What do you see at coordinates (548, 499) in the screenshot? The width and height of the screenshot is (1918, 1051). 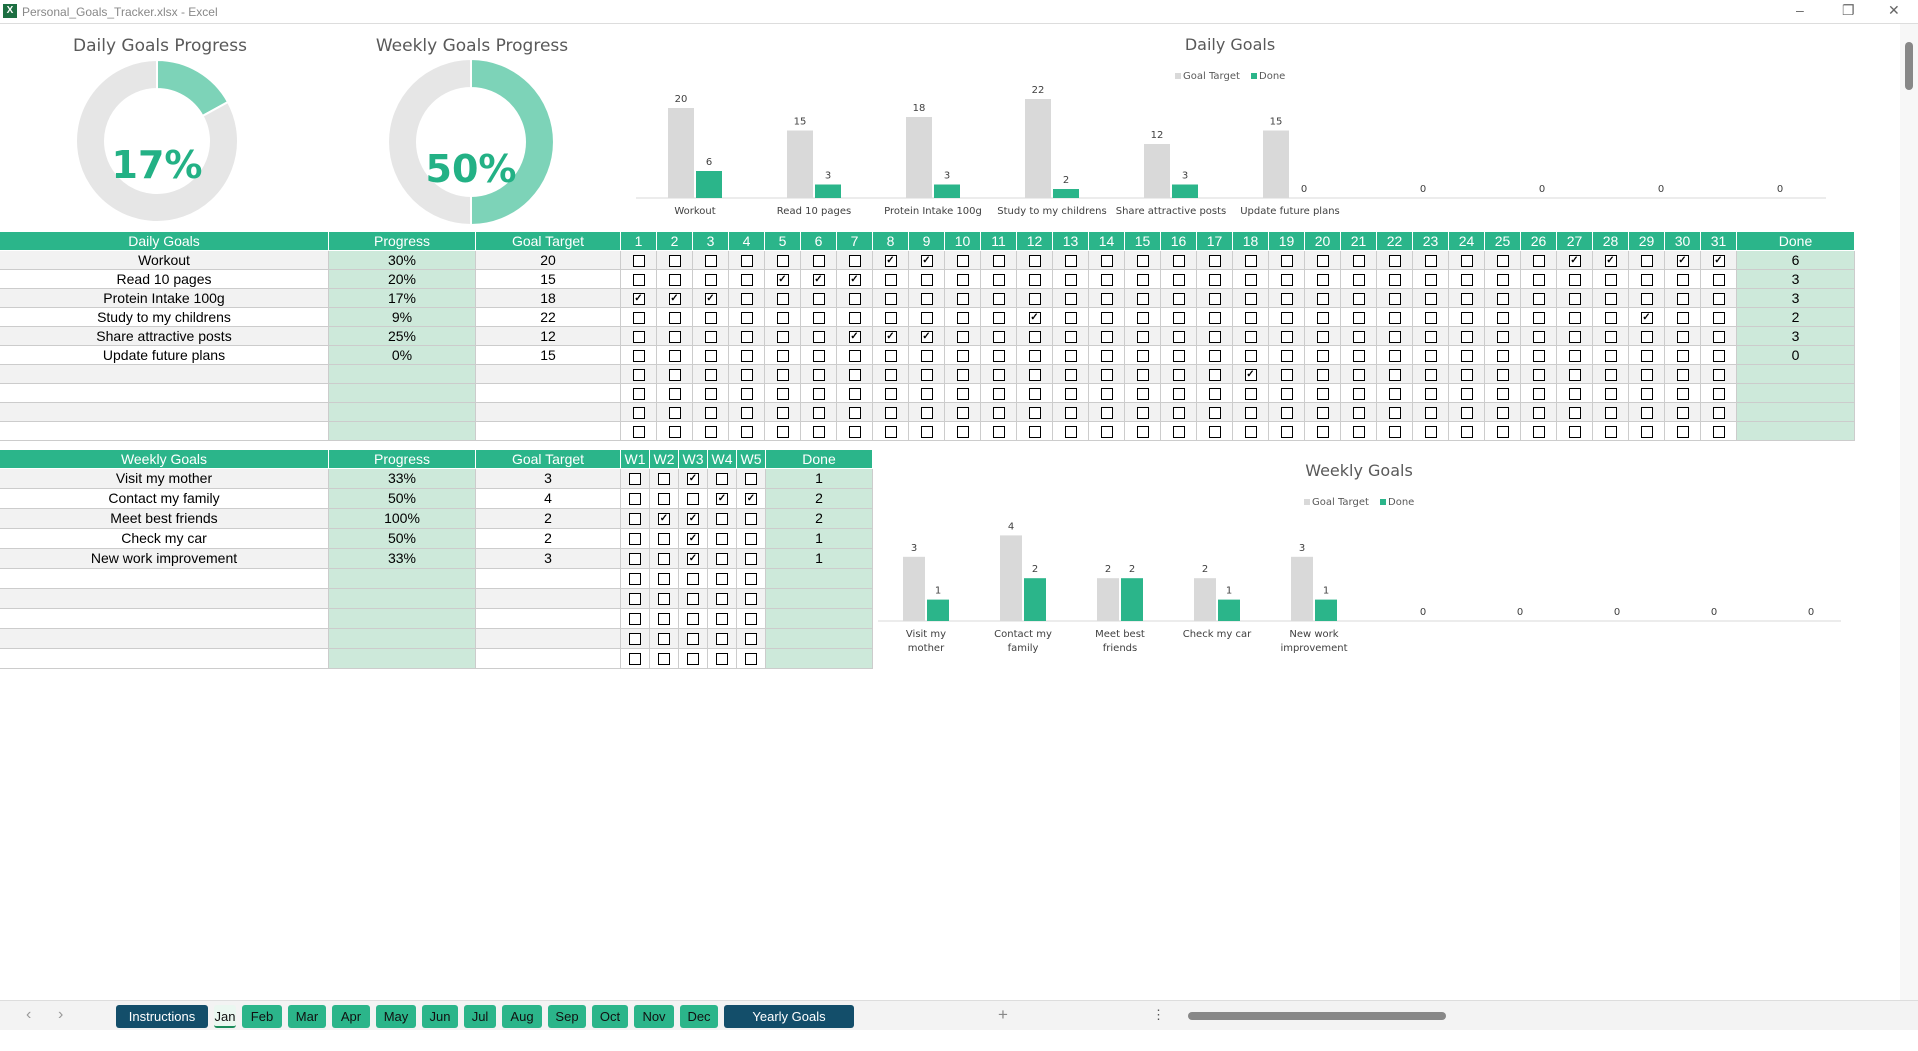 I see `goal-target-cell: 4` at bounding box center [548, 499].